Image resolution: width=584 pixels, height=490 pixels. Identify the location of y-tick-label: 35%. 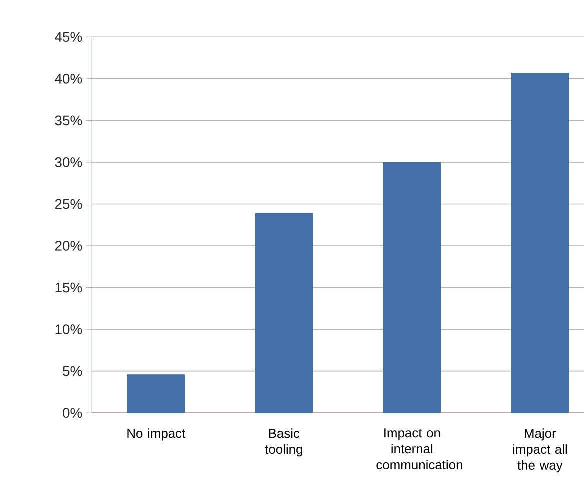
(68, 121).